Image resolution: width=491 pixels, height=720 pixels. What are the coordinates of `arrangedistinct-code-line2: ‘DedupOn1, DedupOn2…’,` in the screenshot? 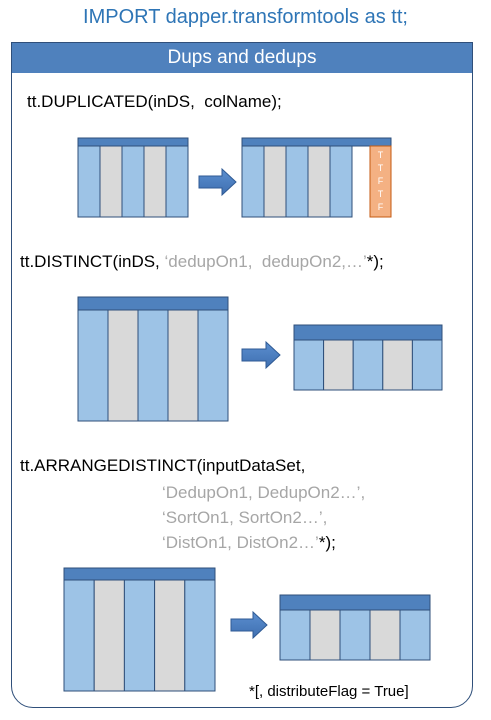 It's located at (264, 492).